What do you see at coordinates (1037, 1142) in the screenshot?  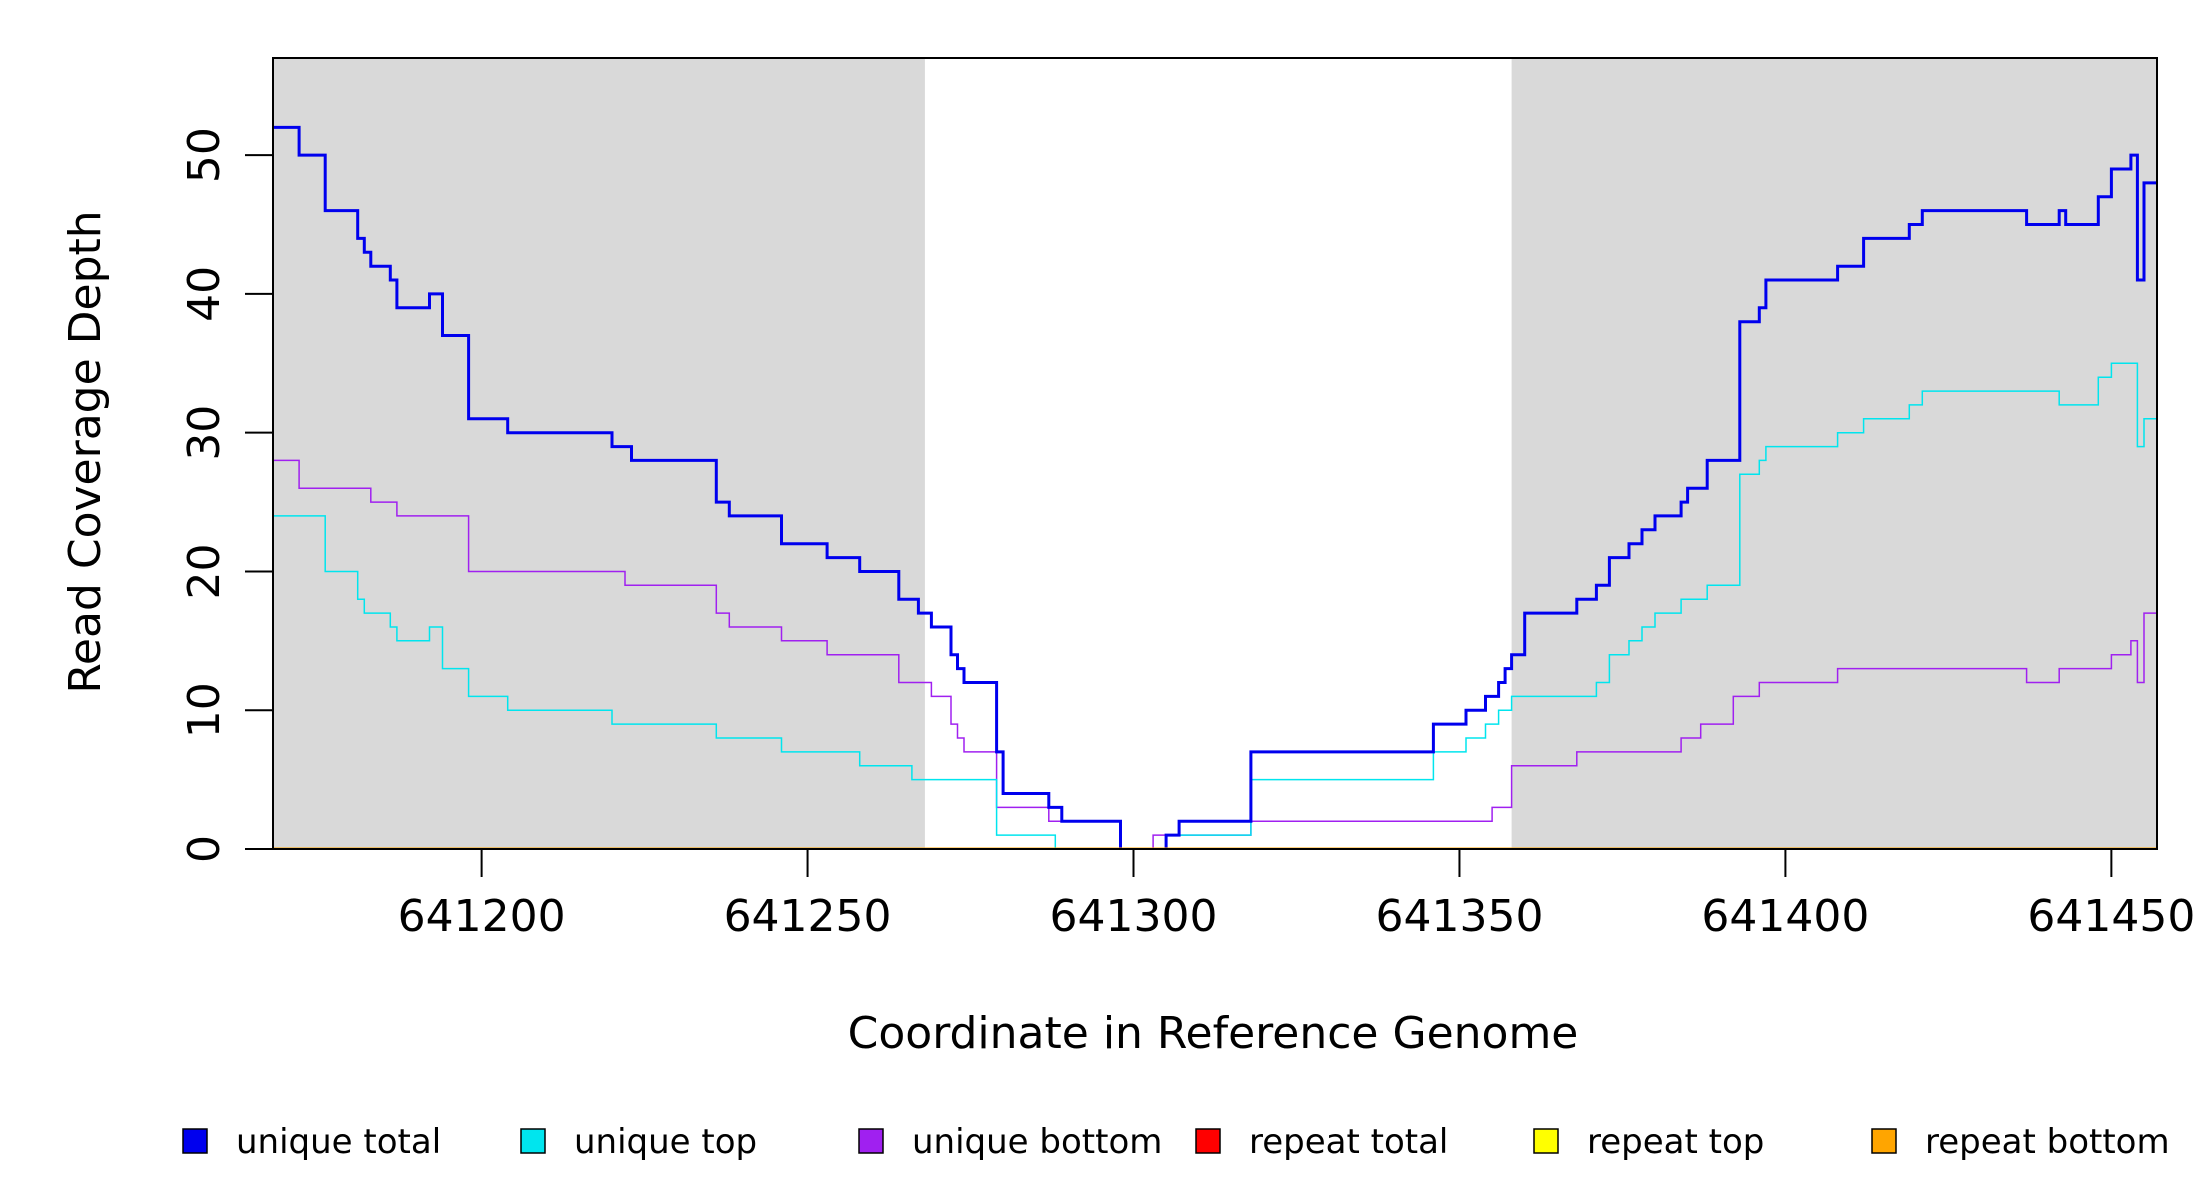 I see `legend-label-unique-bottom: unique bottom` at bounding box center [1037, 1142].